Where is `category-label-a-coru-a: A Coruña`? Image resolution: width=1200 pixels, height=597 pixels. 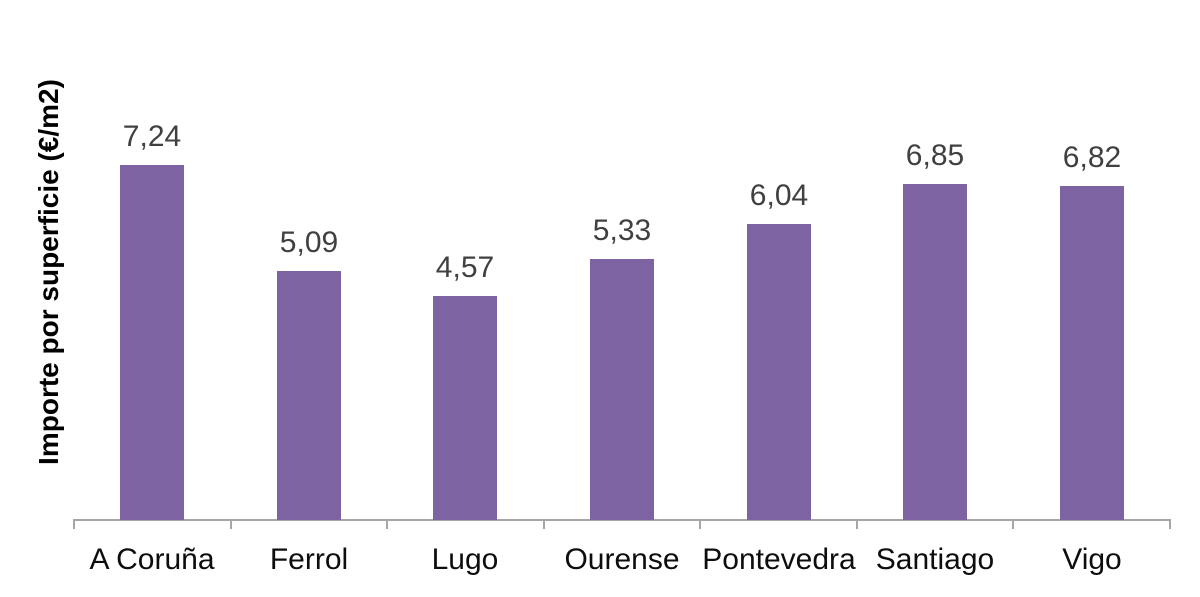
category-label-a-coru-a: A Coruña is located at coordinates (152, 559).